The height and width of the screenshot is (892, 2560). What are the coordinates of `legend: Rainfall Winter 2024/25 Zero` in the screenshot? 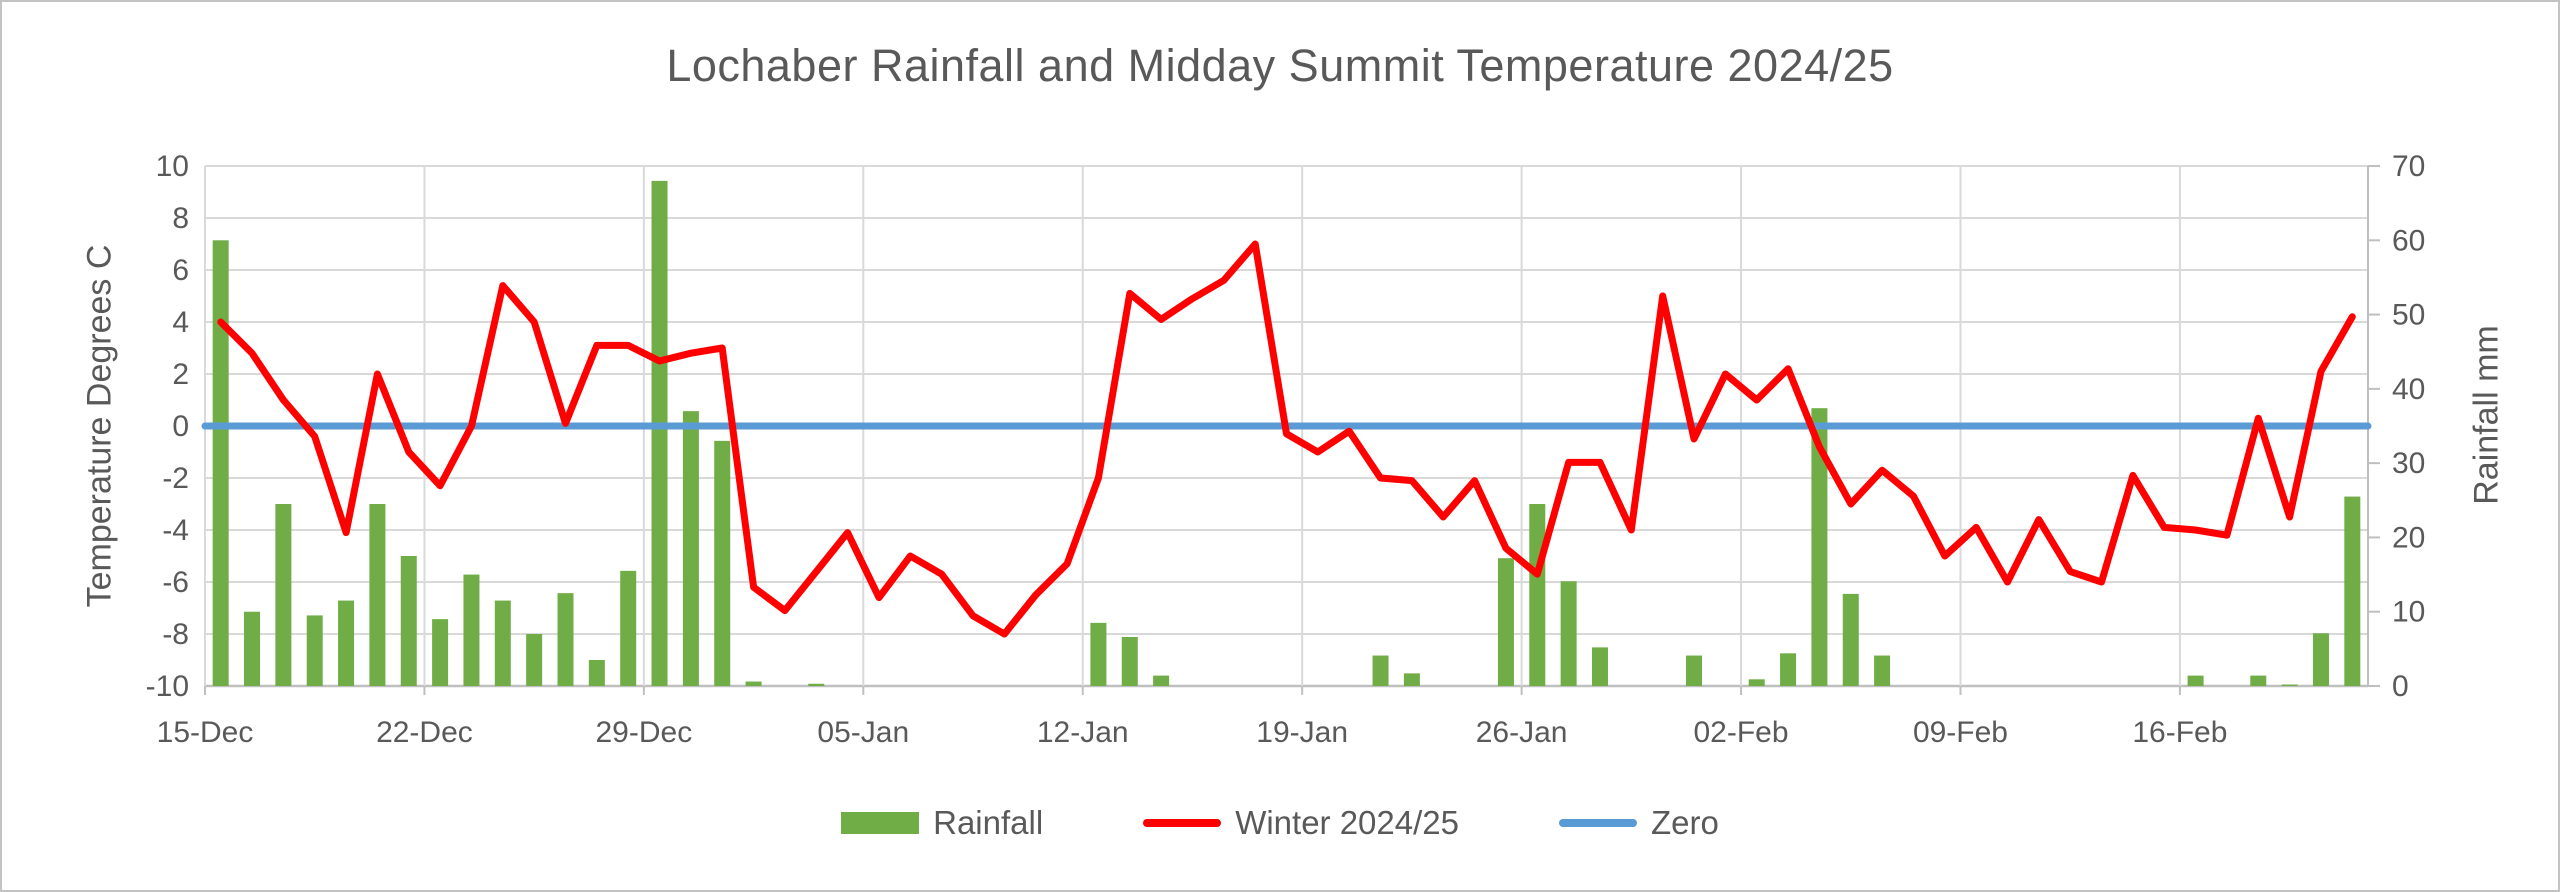 It's located at (1280, 823).